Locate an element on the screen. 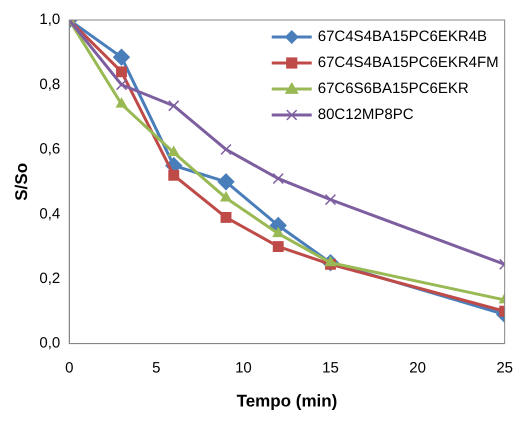 This screenshot has width=531, height=424. y-axis-title: S/So is located at coordinates (21, 181).